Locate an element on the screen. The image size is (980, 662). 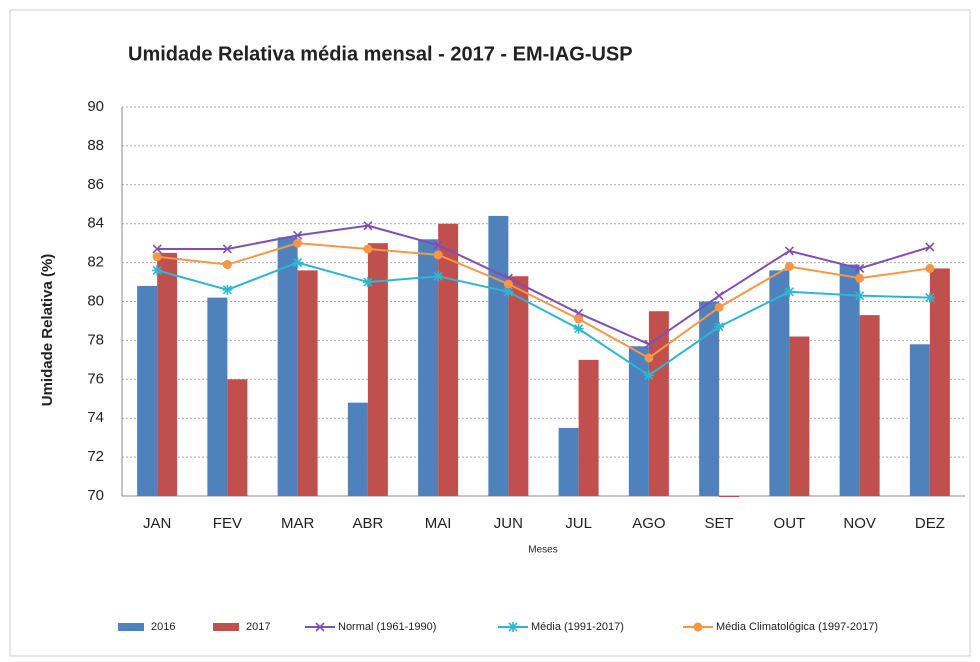
y-tick-label: 86 is located at coordinates (95, 184).